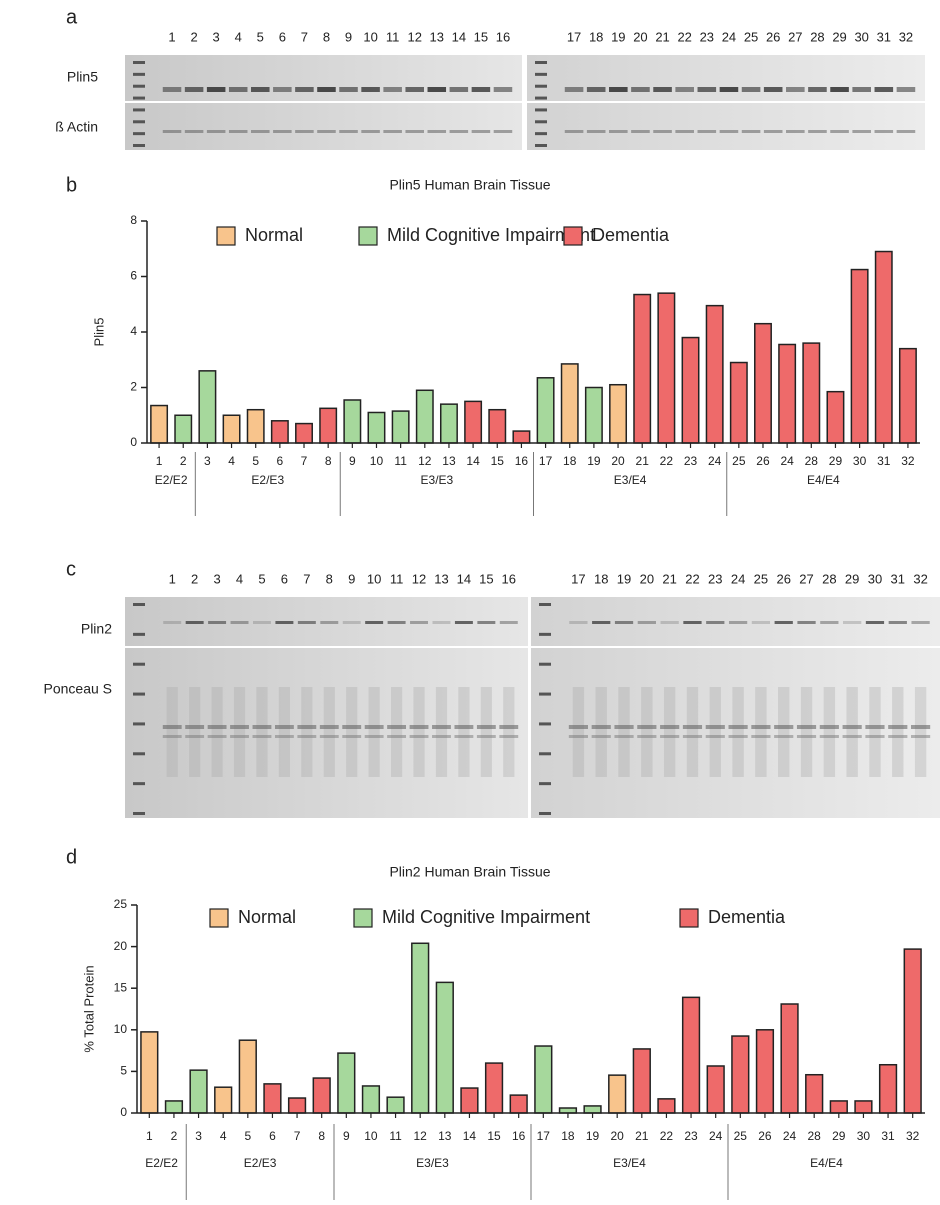 Image resolution: width=940 pixels, height=1205 pixels. I want to click on x-tick-label: 8, so click(328, 461).